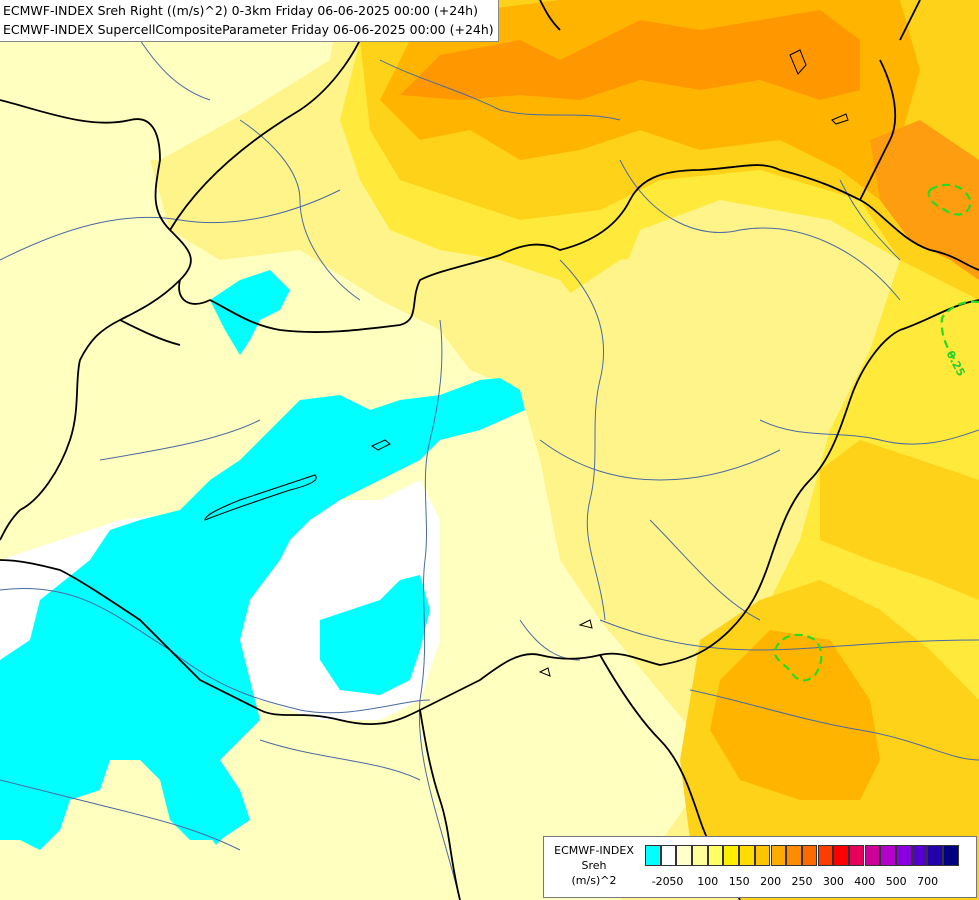 The image size is (979, 900). I want to click on legend-tick-label: 500, so click(896, 881).